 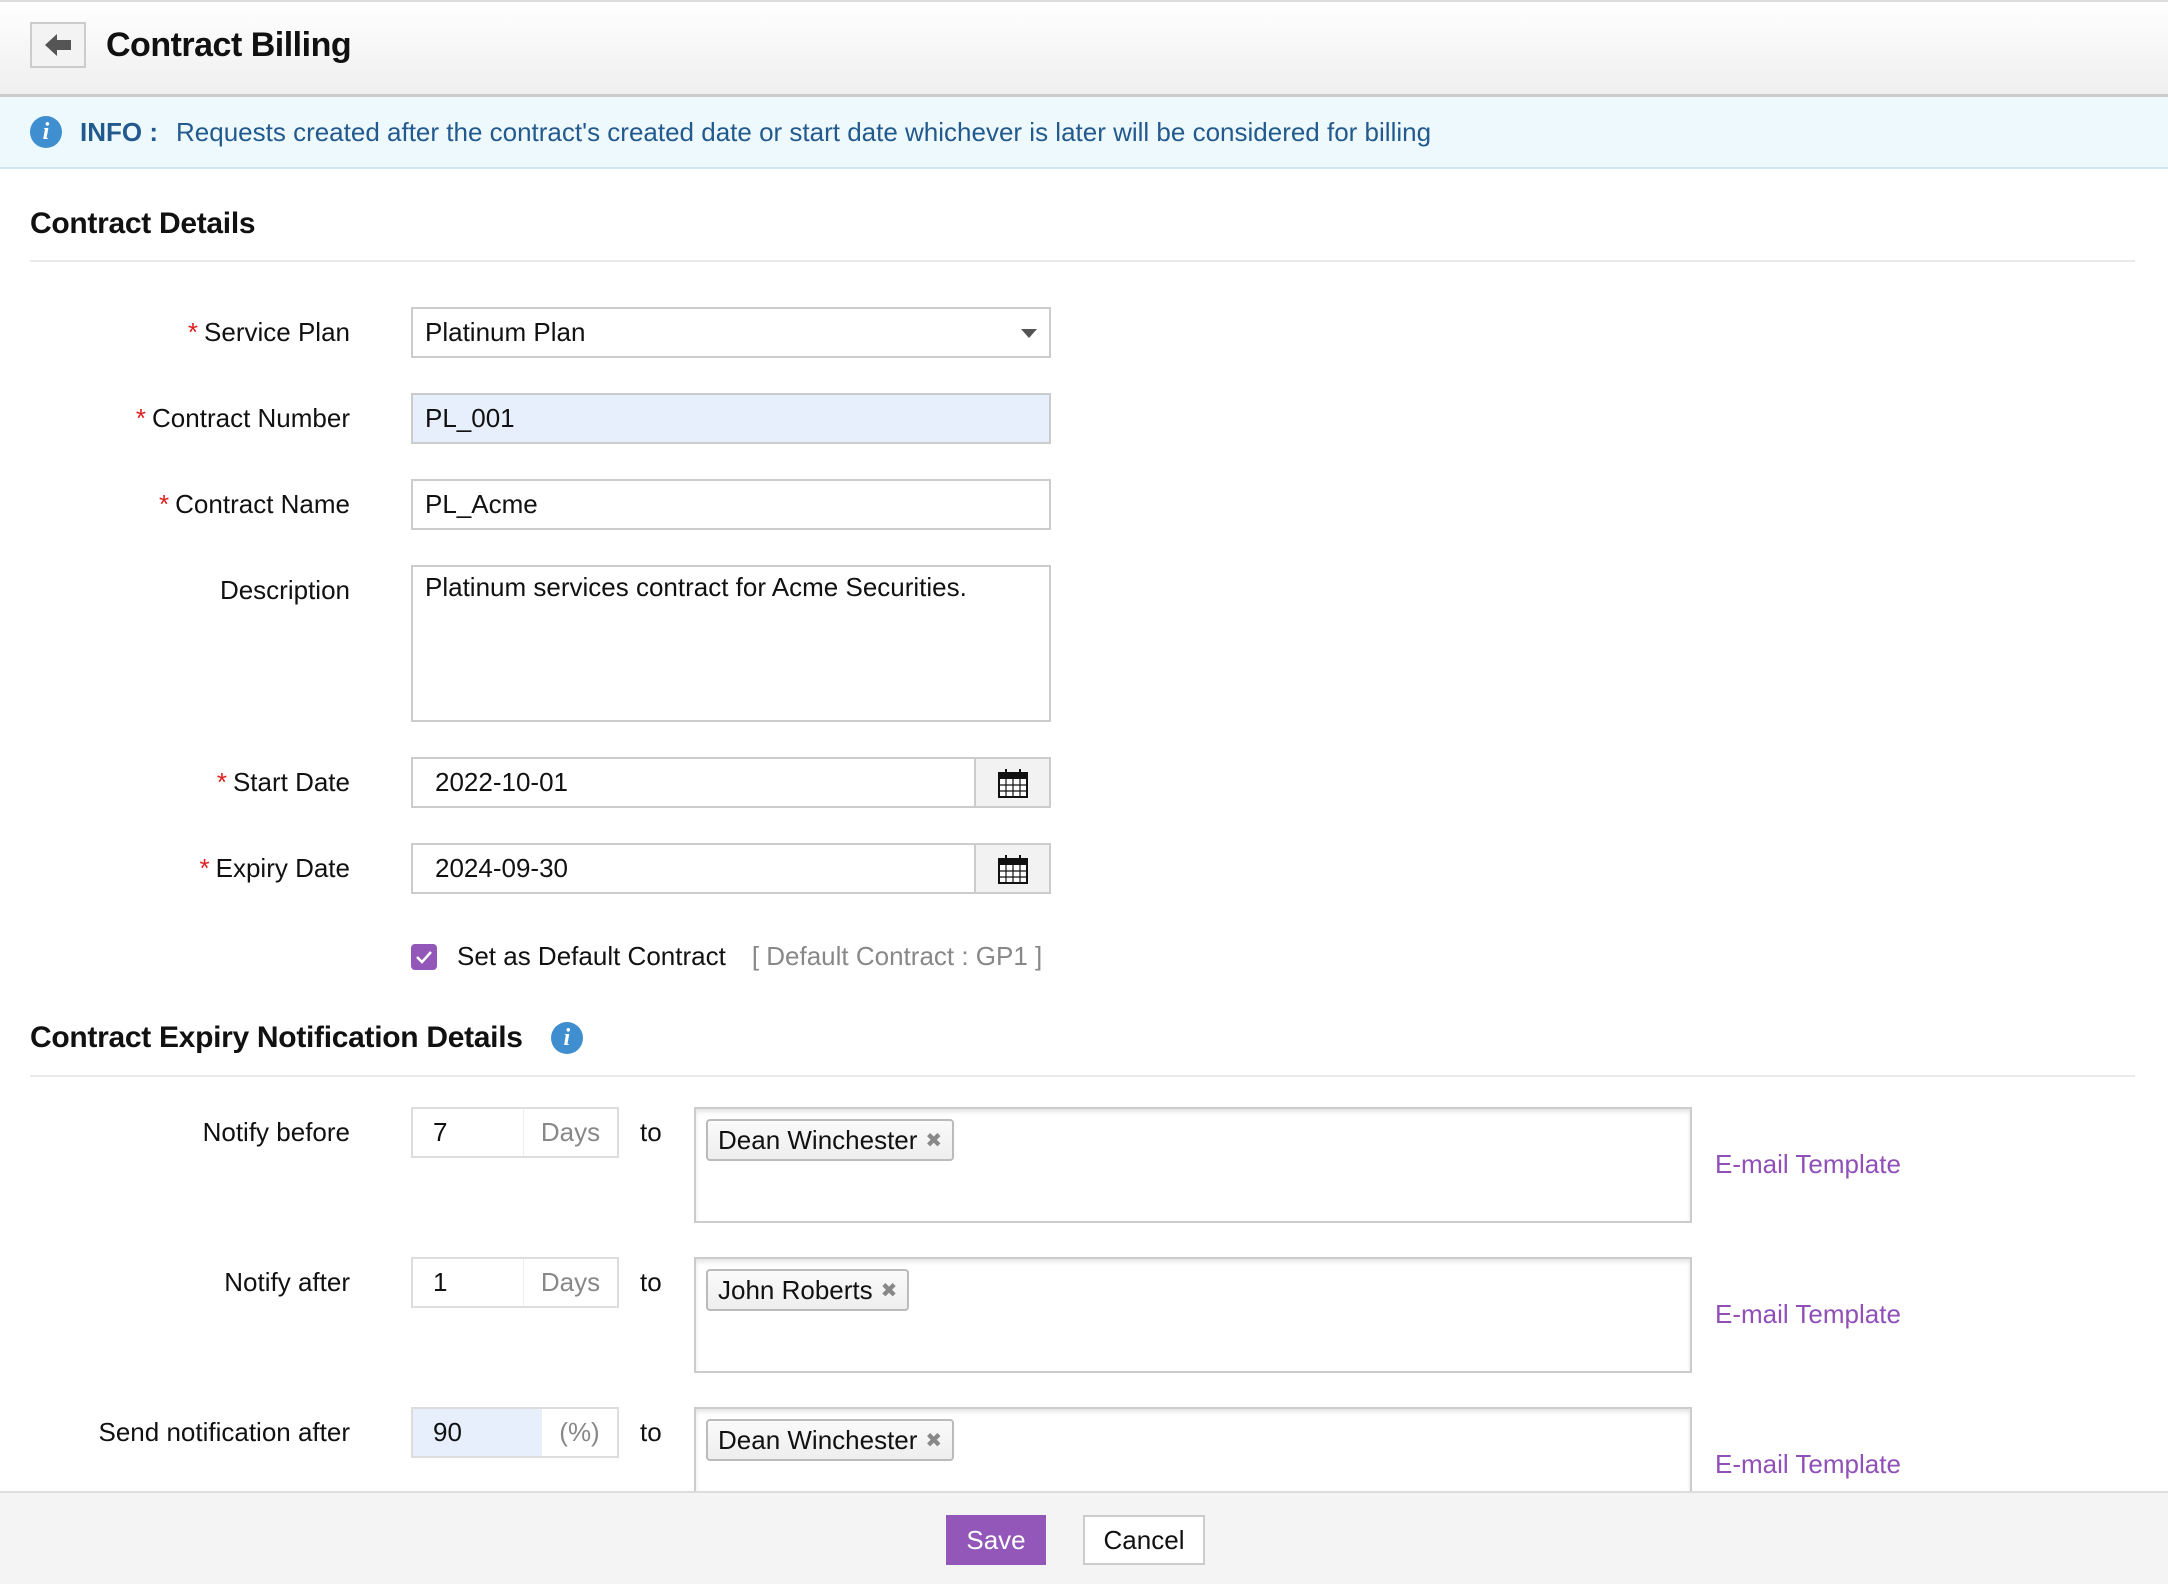 I want to click on info-prefix: INFO :, so click(x=119, y=131).